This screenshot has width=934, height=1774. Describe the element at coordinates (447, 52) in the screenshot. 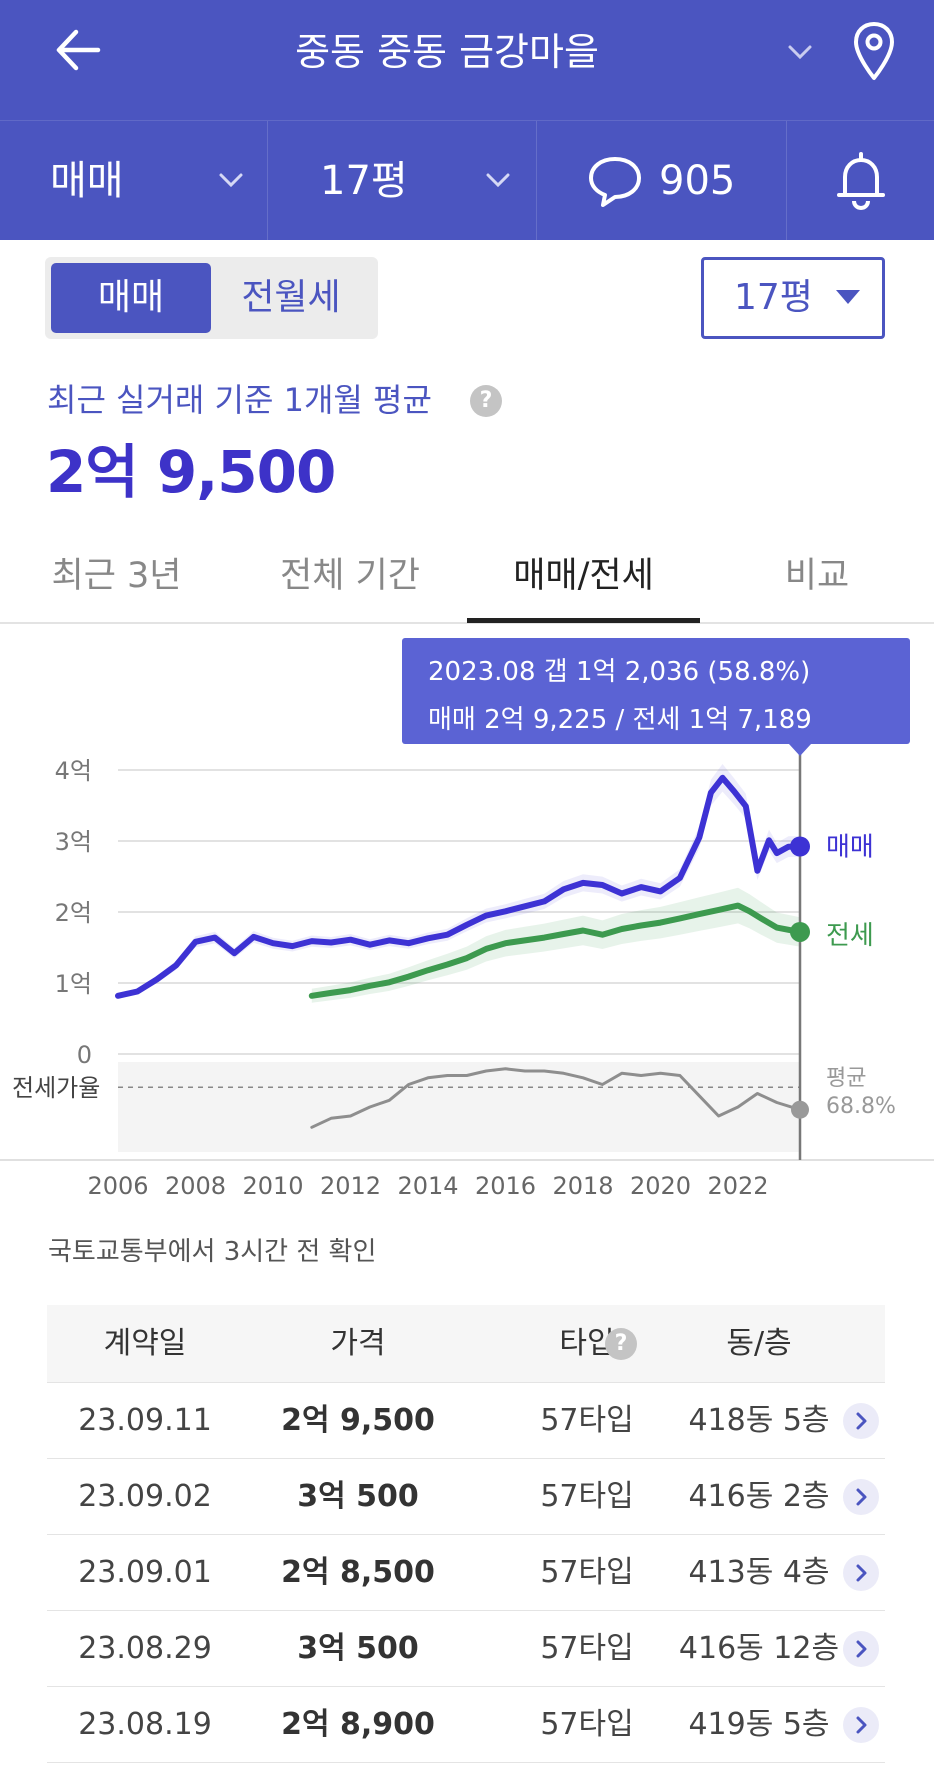

I see `apartment-title: 중동 중동 금강마을` at that location.